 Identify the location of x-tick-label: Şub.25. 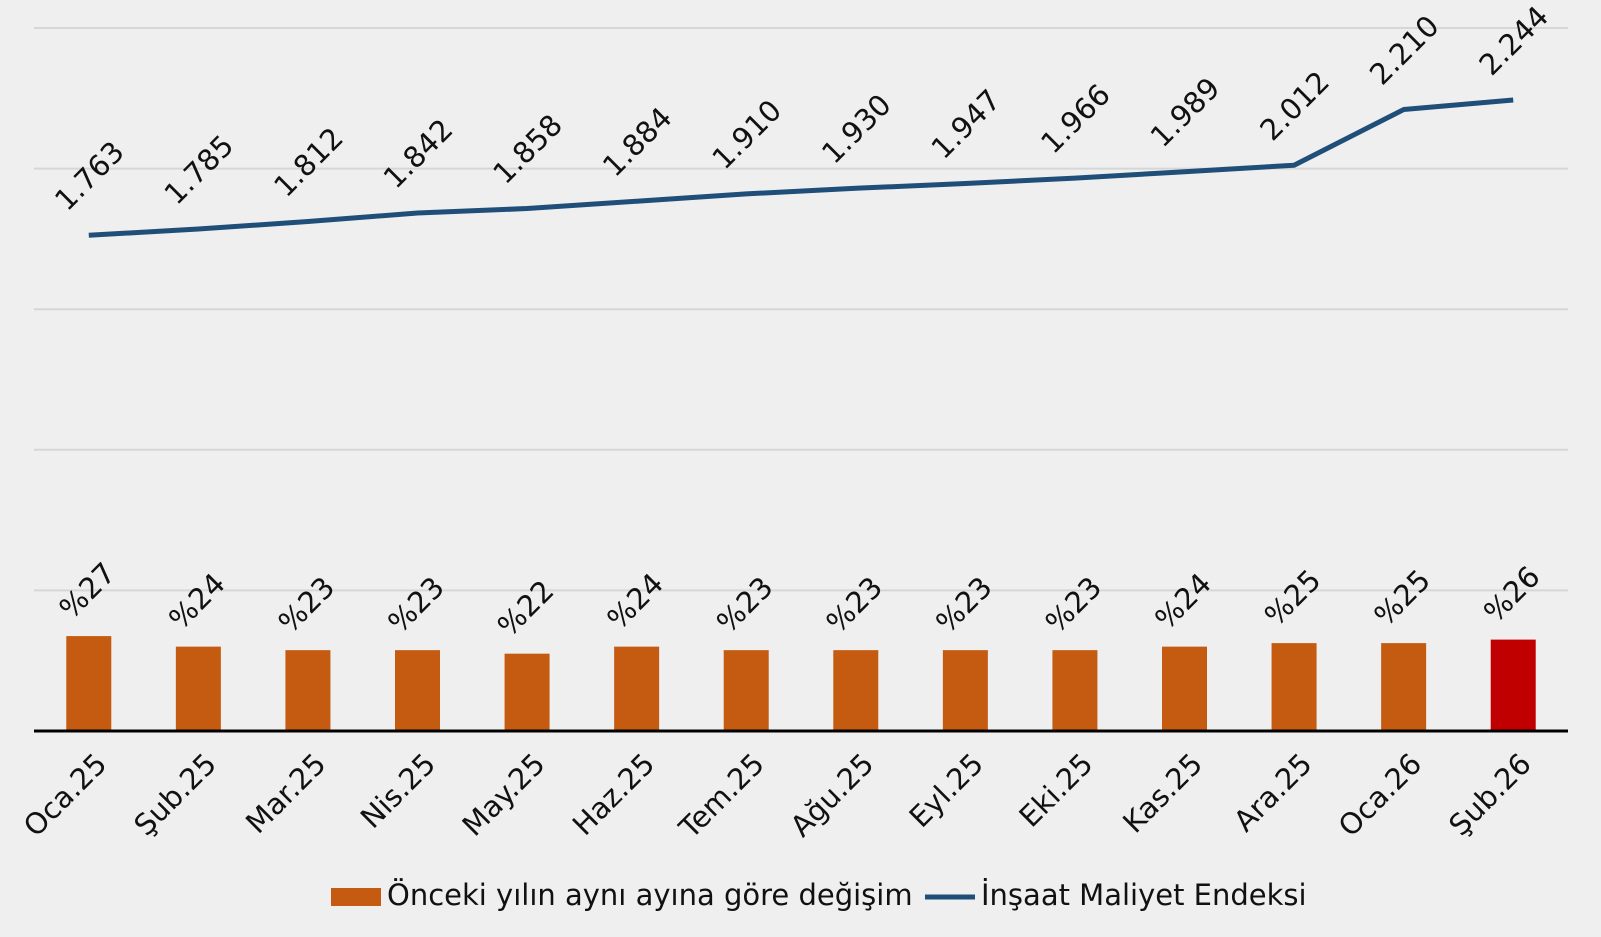
(175, 795).